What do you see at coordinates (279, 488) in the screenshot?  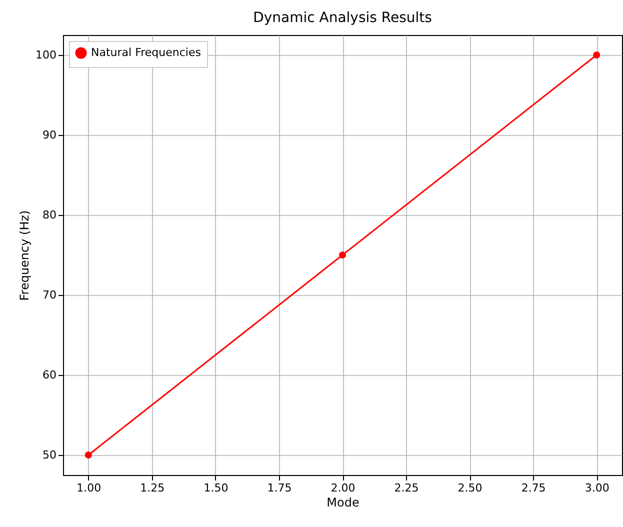 I see `x-tick-label: 1.75` at bounding box center [279, 488].